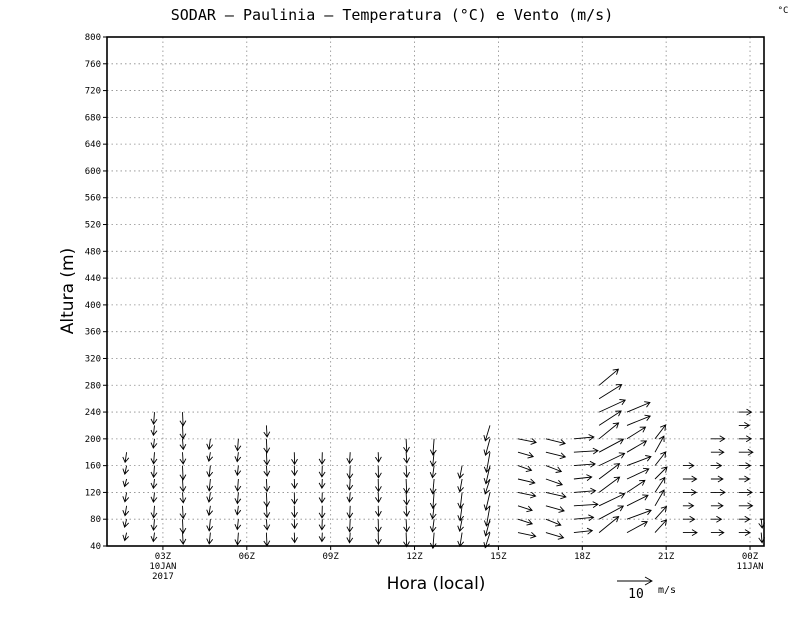 This screenshot has width=800, height=618. I want to click on y-tick-label: 200, so click(93, 440).